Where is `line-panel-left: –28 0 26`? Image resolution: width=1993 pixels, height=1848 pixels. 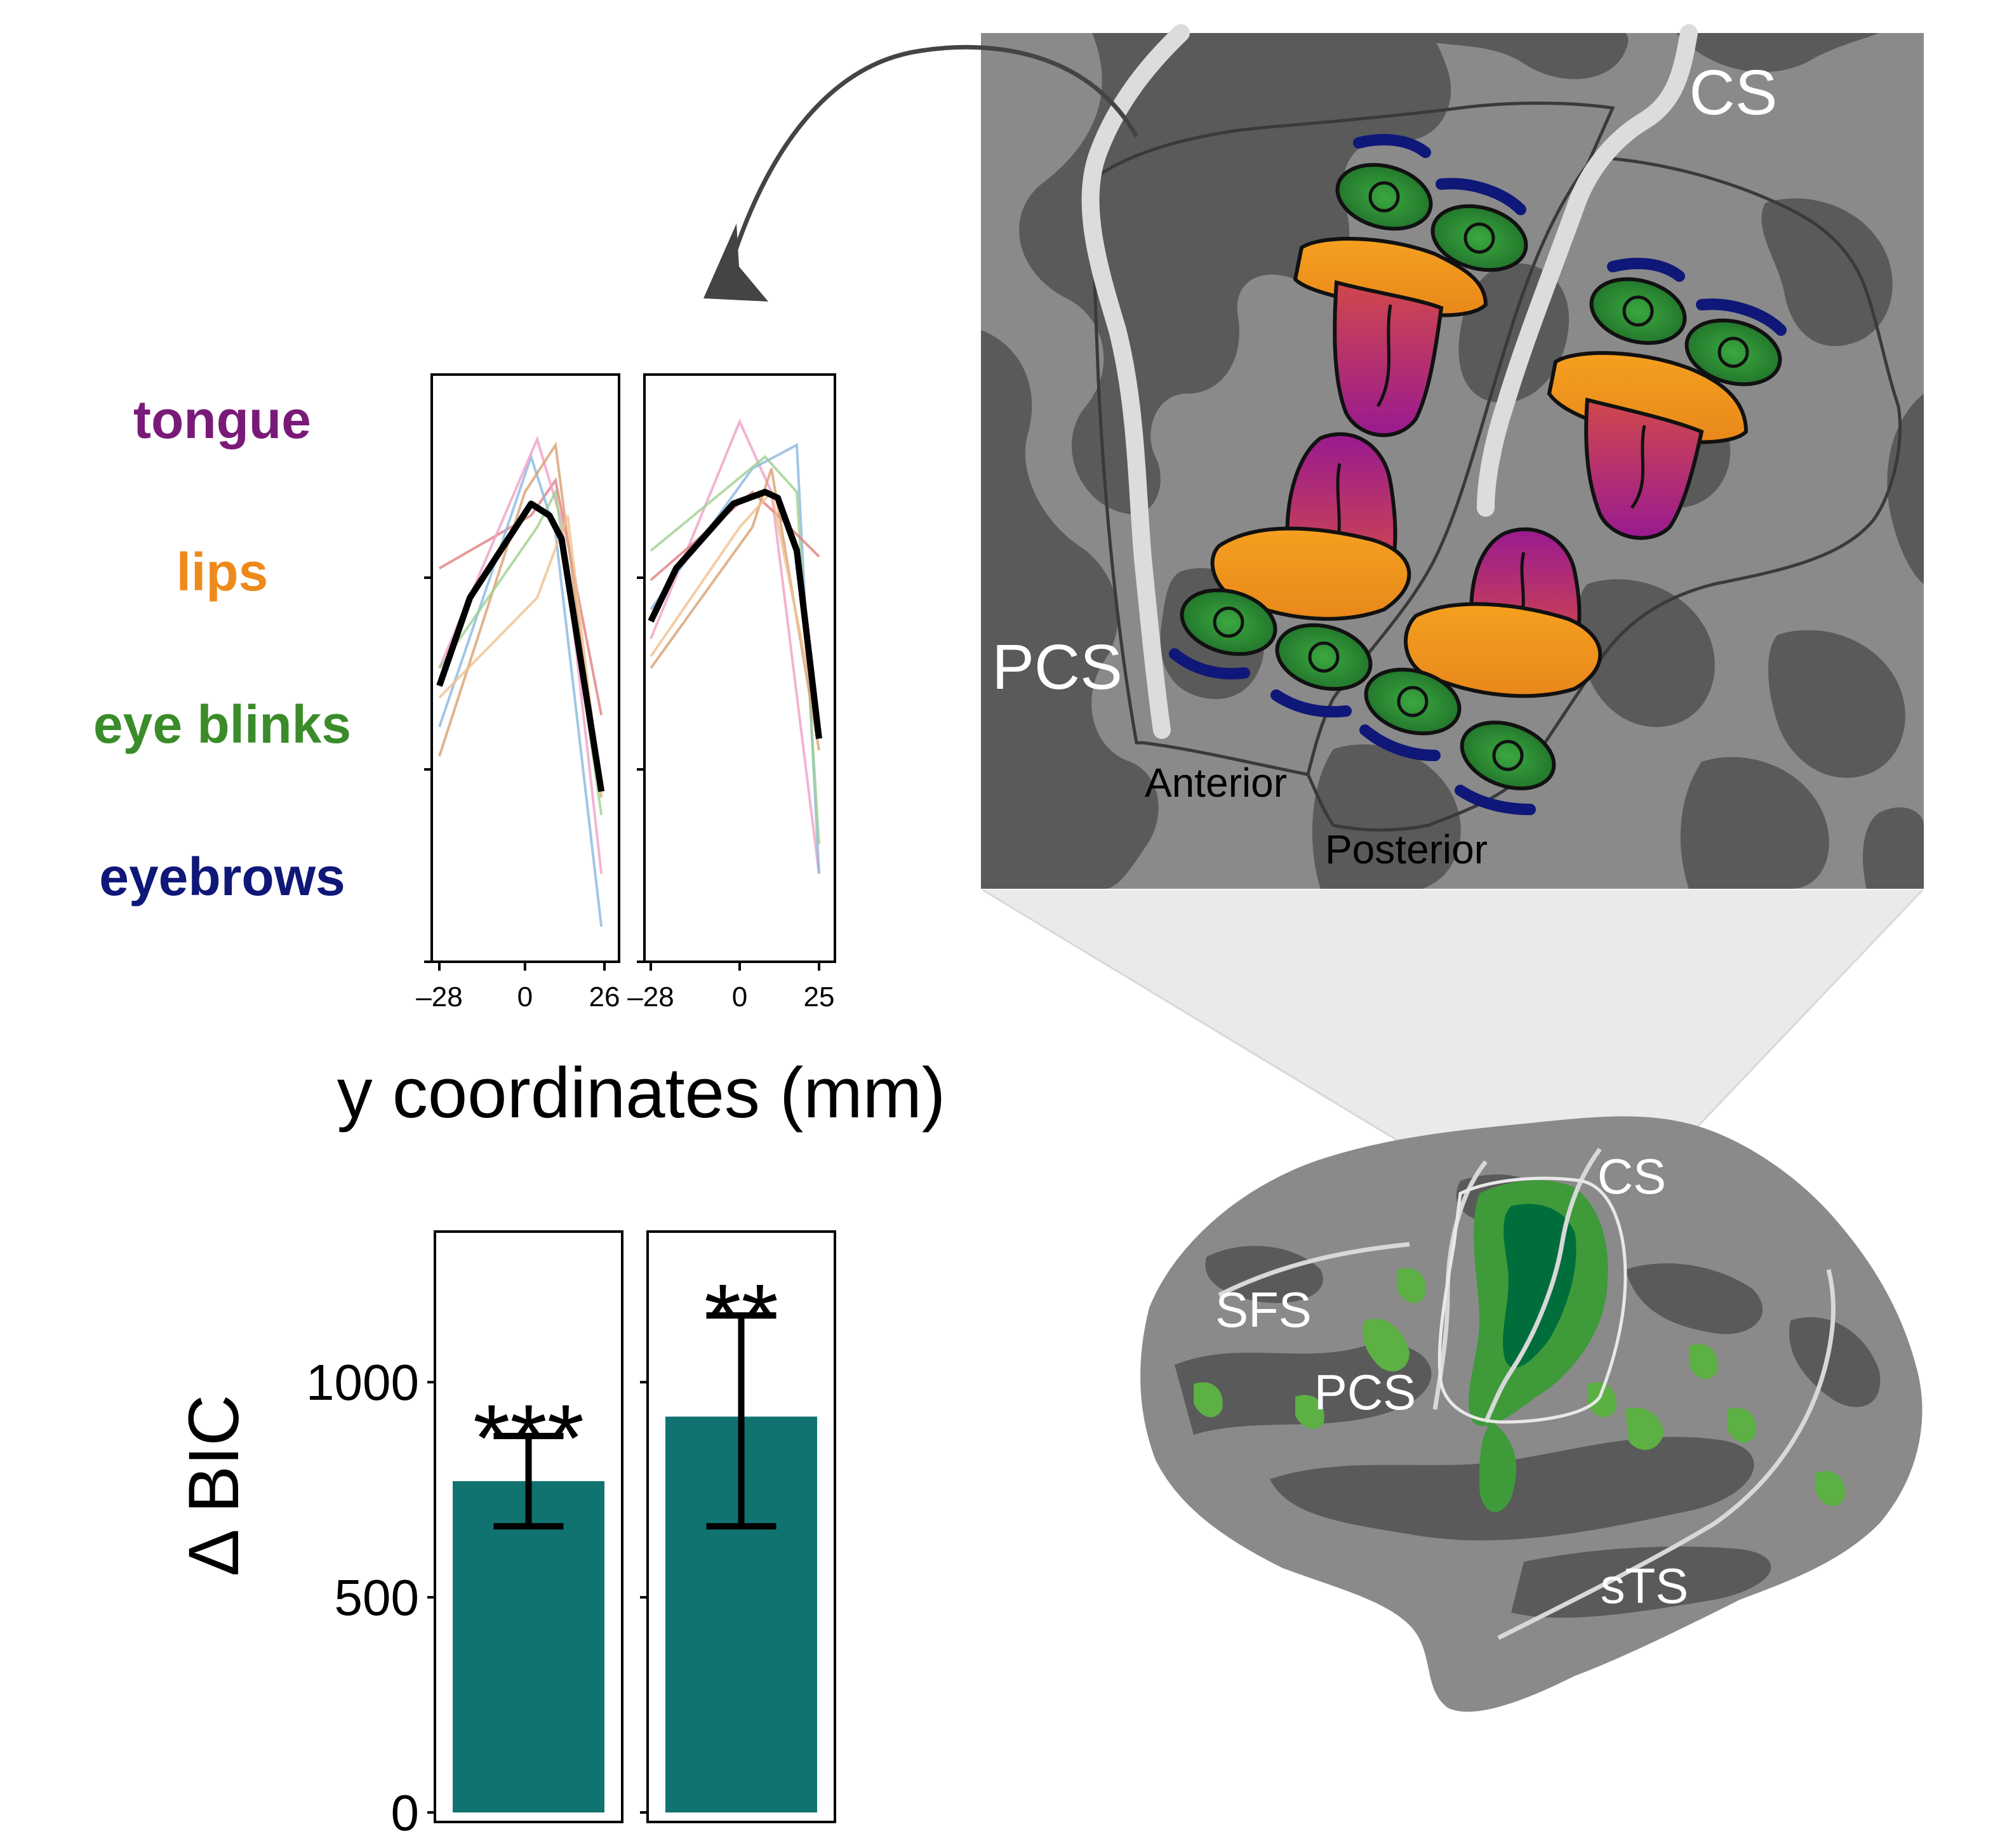 line-panel-left: –28 0 26 is located at coordinates (518, 693).